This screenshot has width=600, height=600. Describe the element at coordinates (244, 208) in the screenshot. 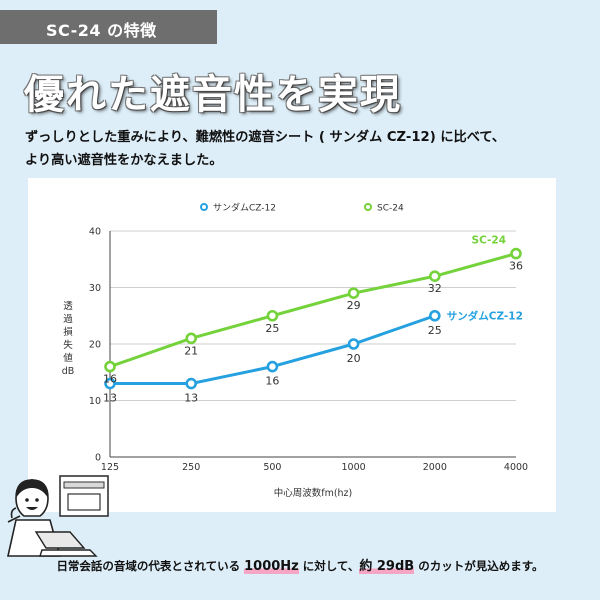

I see `legend-label: サンダムCZ-12` at that location.